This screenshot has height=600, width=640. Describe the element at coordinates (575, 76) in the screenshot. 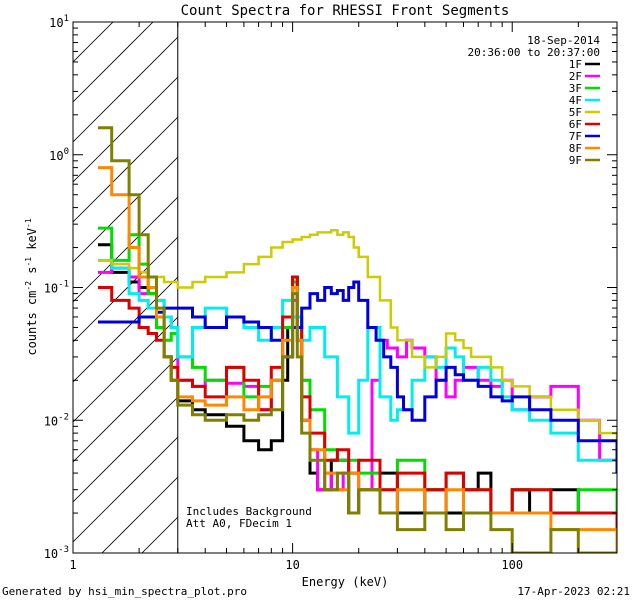

I see `legend-label-2F: 2F` at that location.